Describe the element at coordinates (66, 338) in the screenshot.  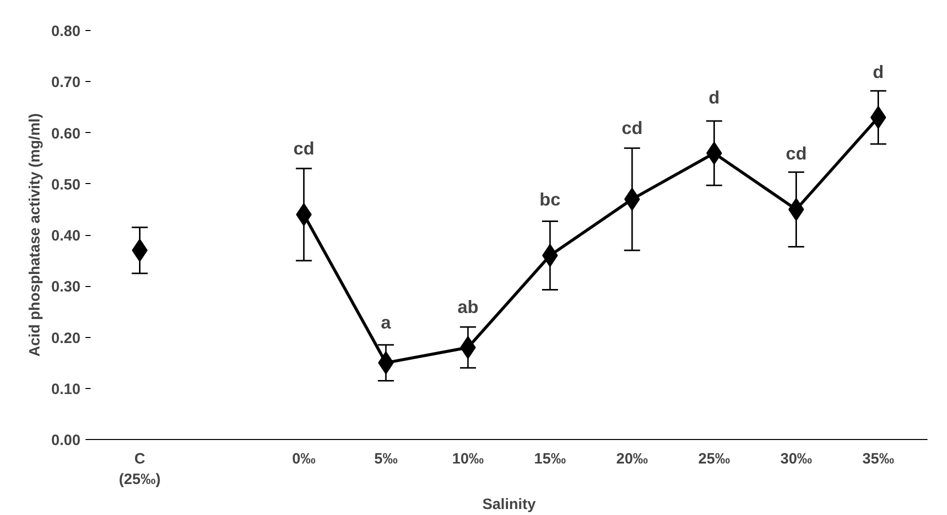
I see `y-tick-label: 0.20` at that location.